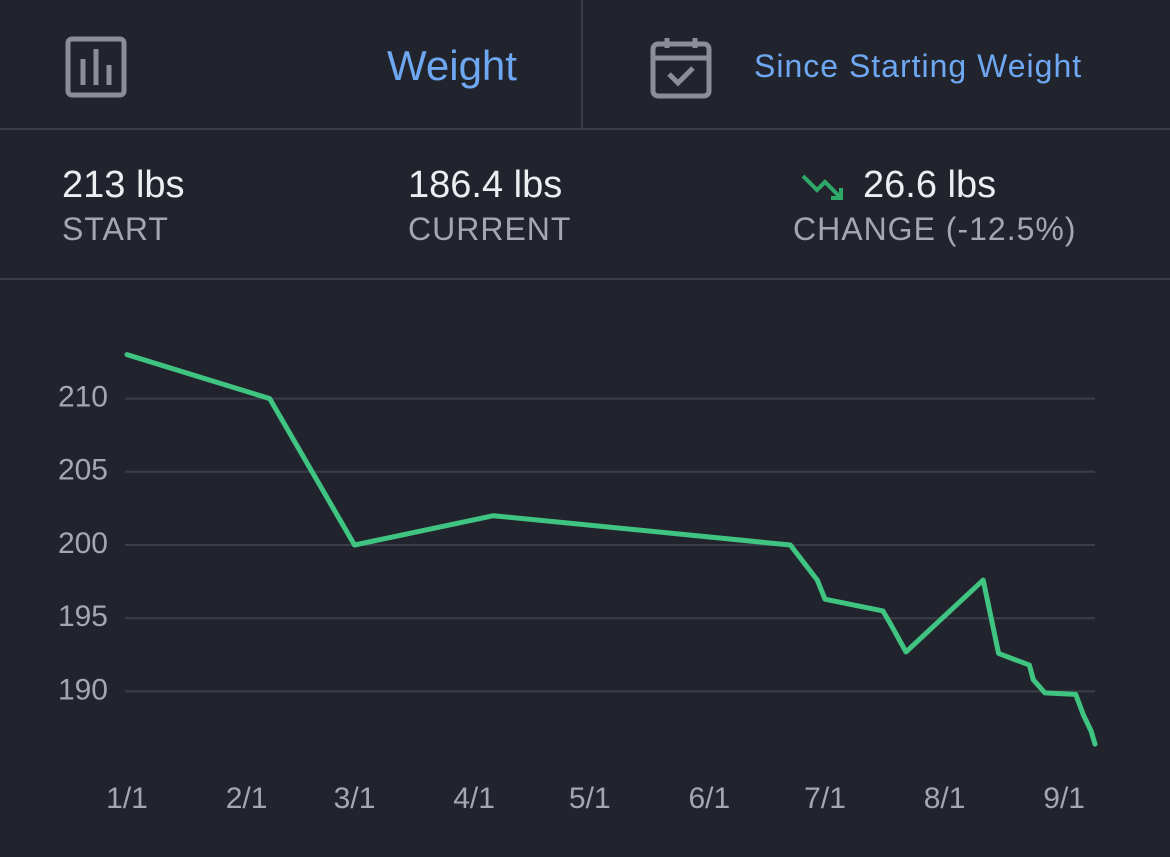  I want to click on x-tick-label: 1/1, so click(127, 798).